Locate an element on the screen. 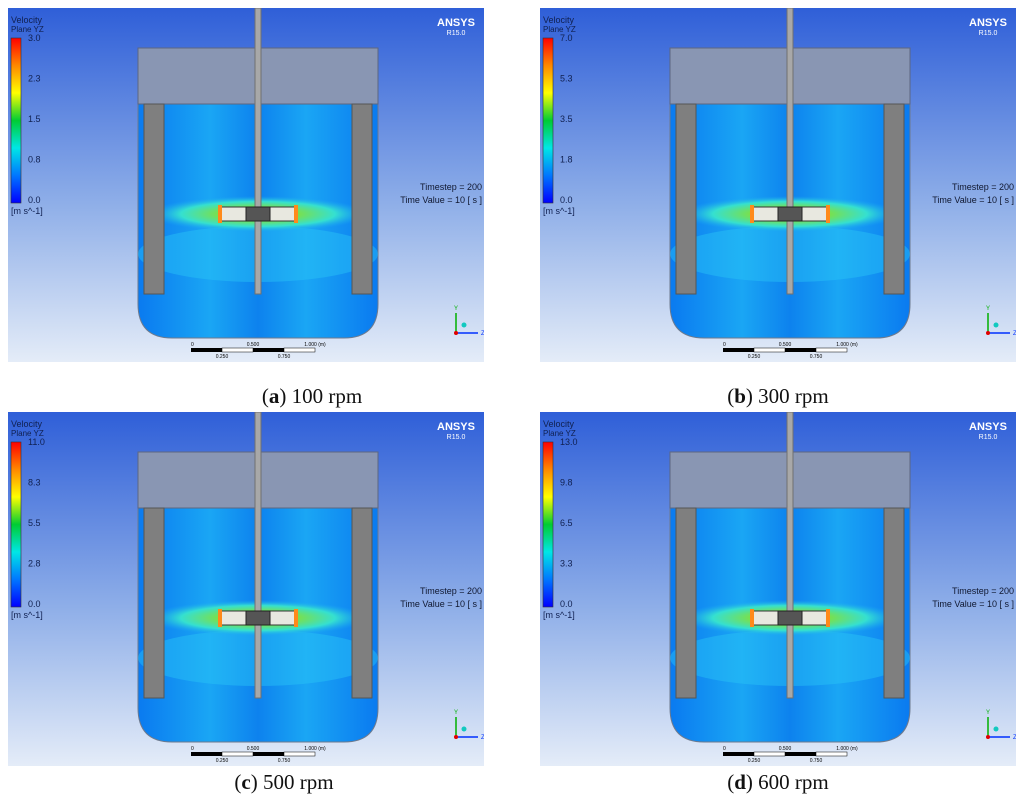 This screenshot has width=1024, height=812. legend-tick-label: 2.3 is located at coordinates (34, 79).